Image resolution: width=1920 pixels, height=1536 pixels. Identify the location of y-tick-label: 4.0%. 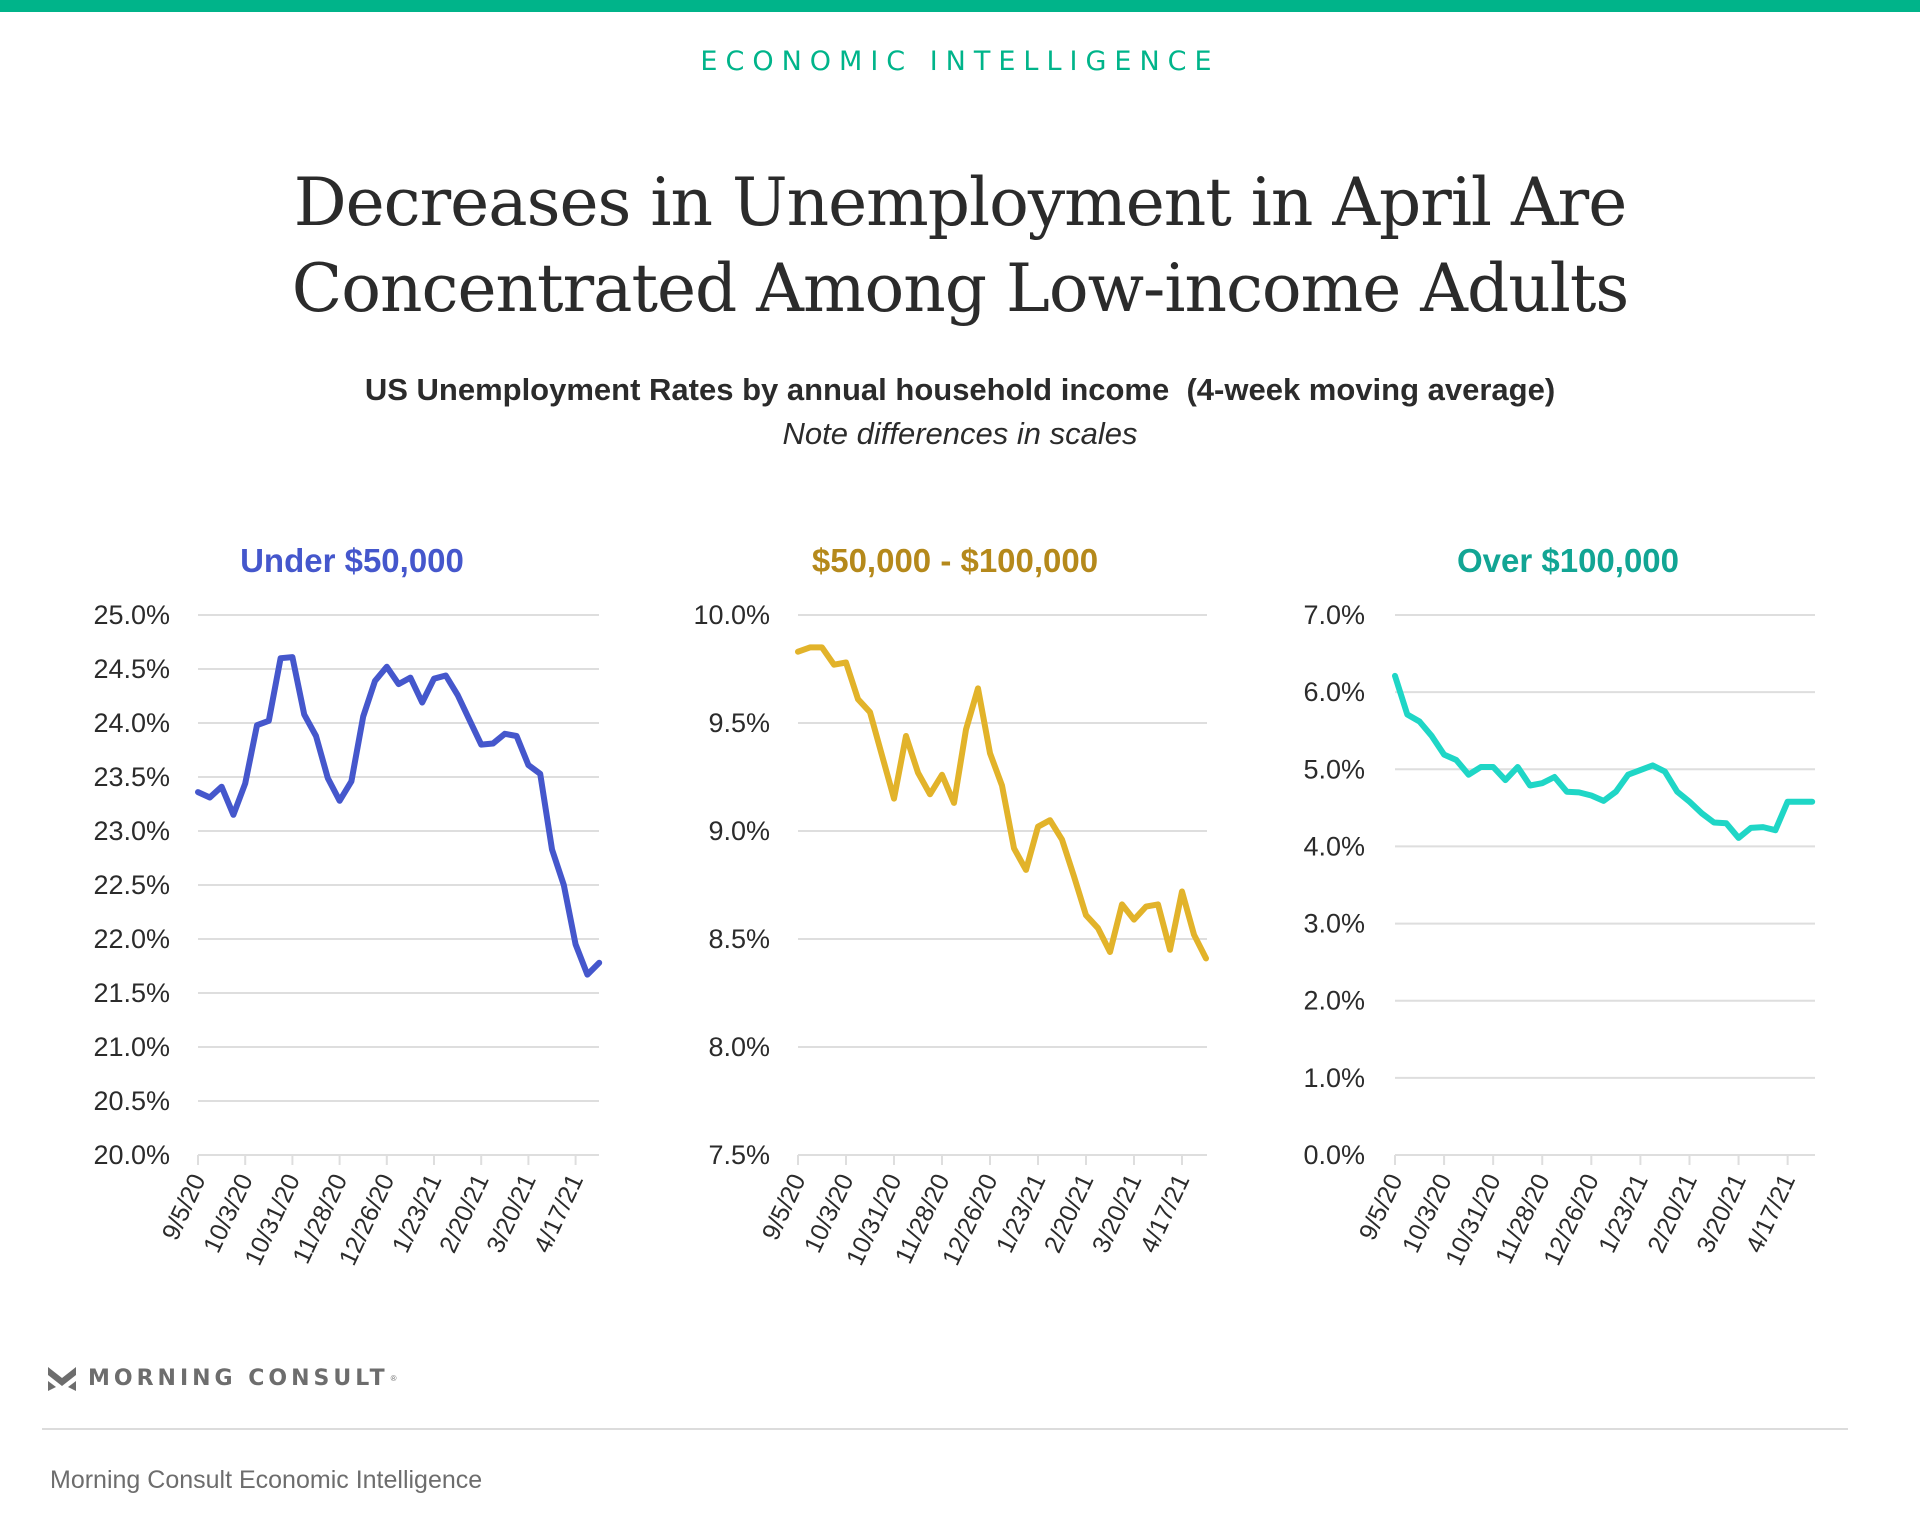
(1334, 846).